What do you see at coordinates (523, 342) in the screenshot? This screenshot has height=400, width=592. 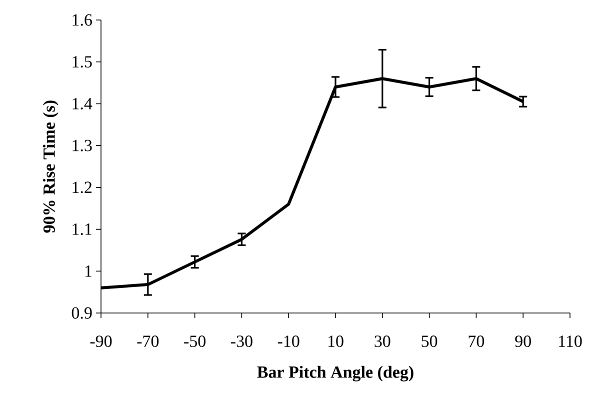 I see `x-tick-label: 90` at bounding box center [523, 342].